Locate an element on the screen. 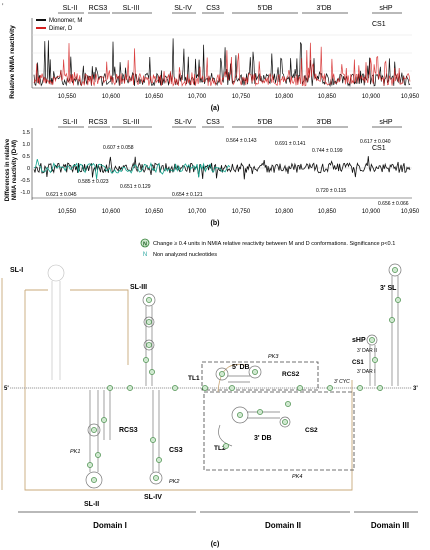 This screenshot has height=550, width=430. label-cyc: 3' CYC is located at coordinates (342, 382).